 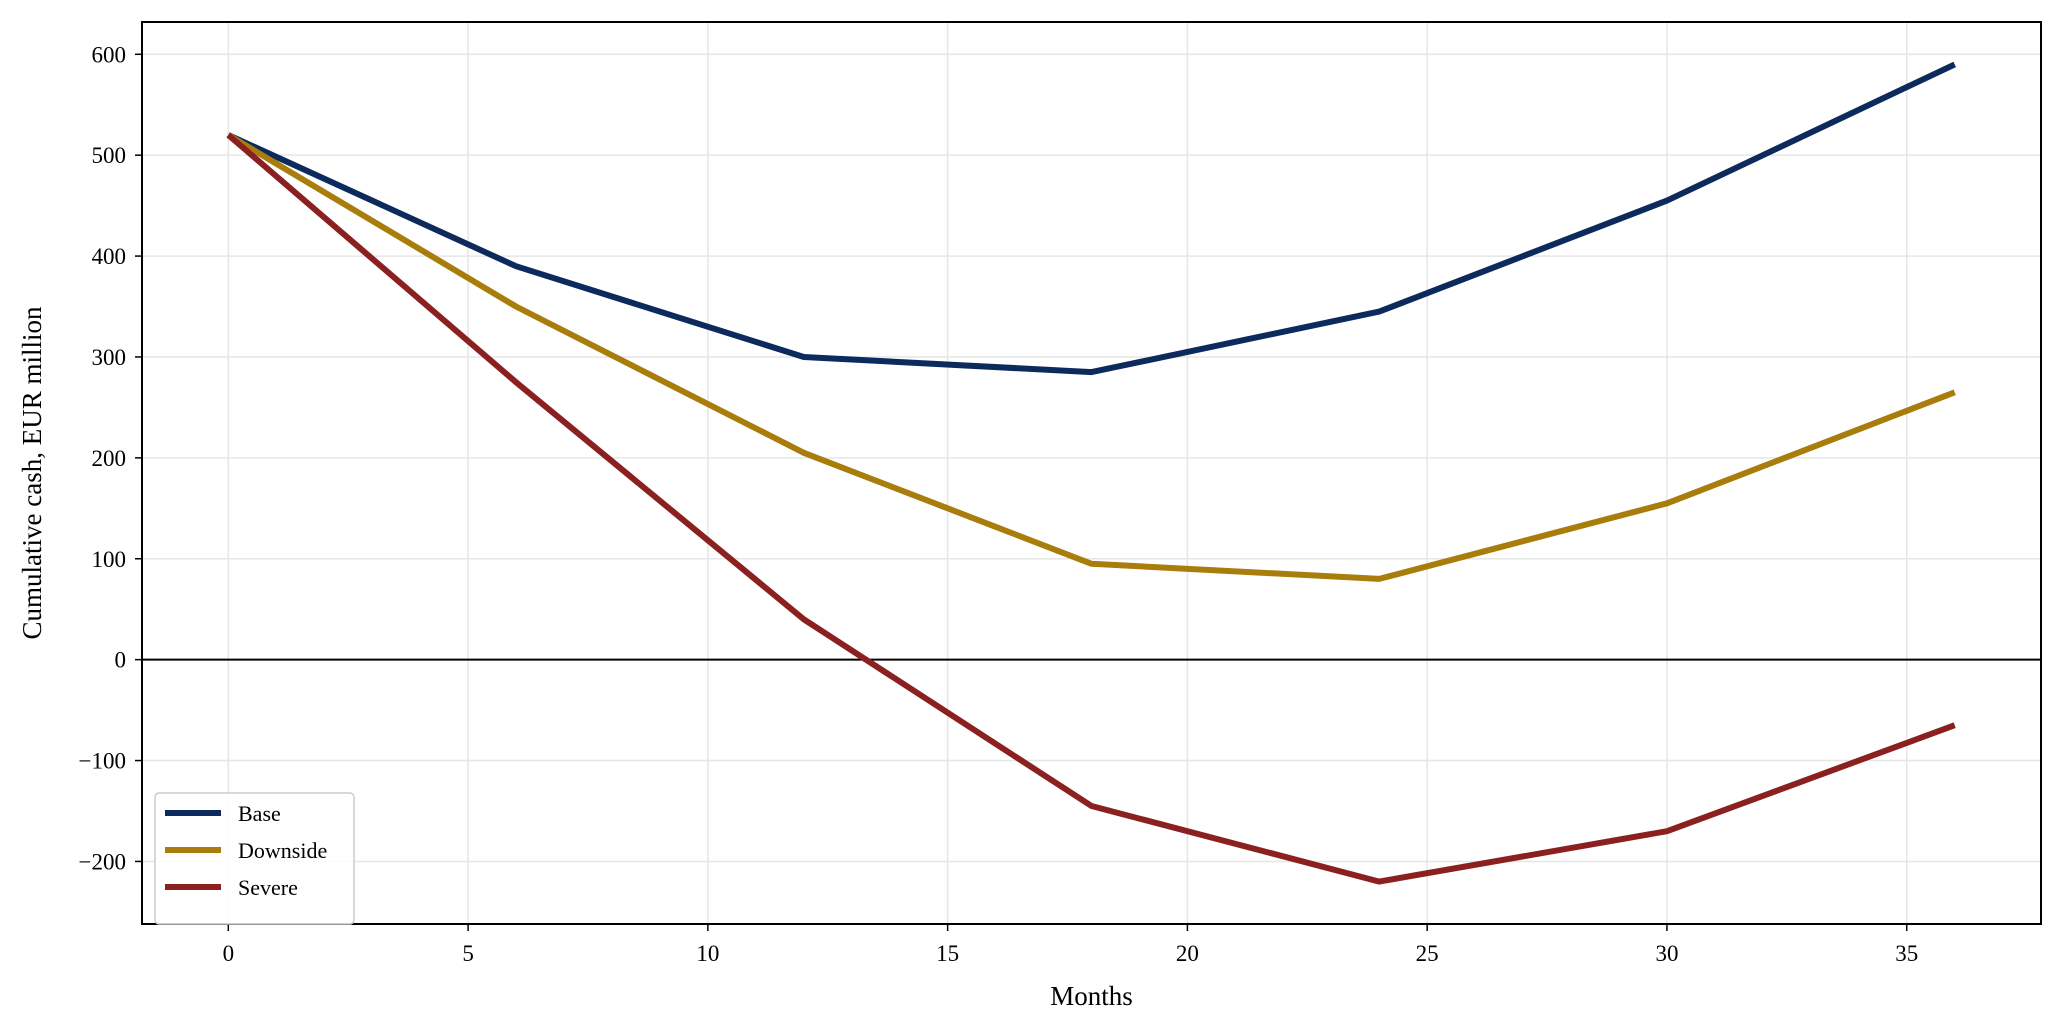 What do you see at coordinates (109, 559) in the screenshot?
I see `y-tick-label: 100` at bounding box center [109, 559].